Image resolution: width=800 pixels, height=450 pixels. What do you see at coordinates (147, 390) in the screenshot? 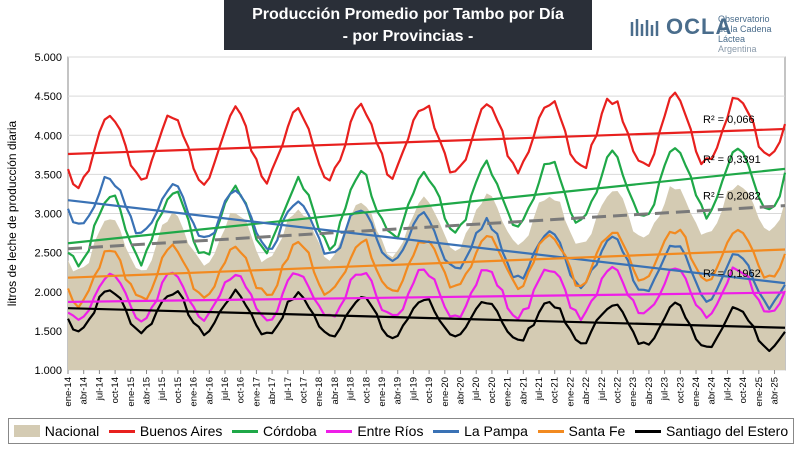
I see `x-tick-label: abr-15` at bounding box center [147, 390].